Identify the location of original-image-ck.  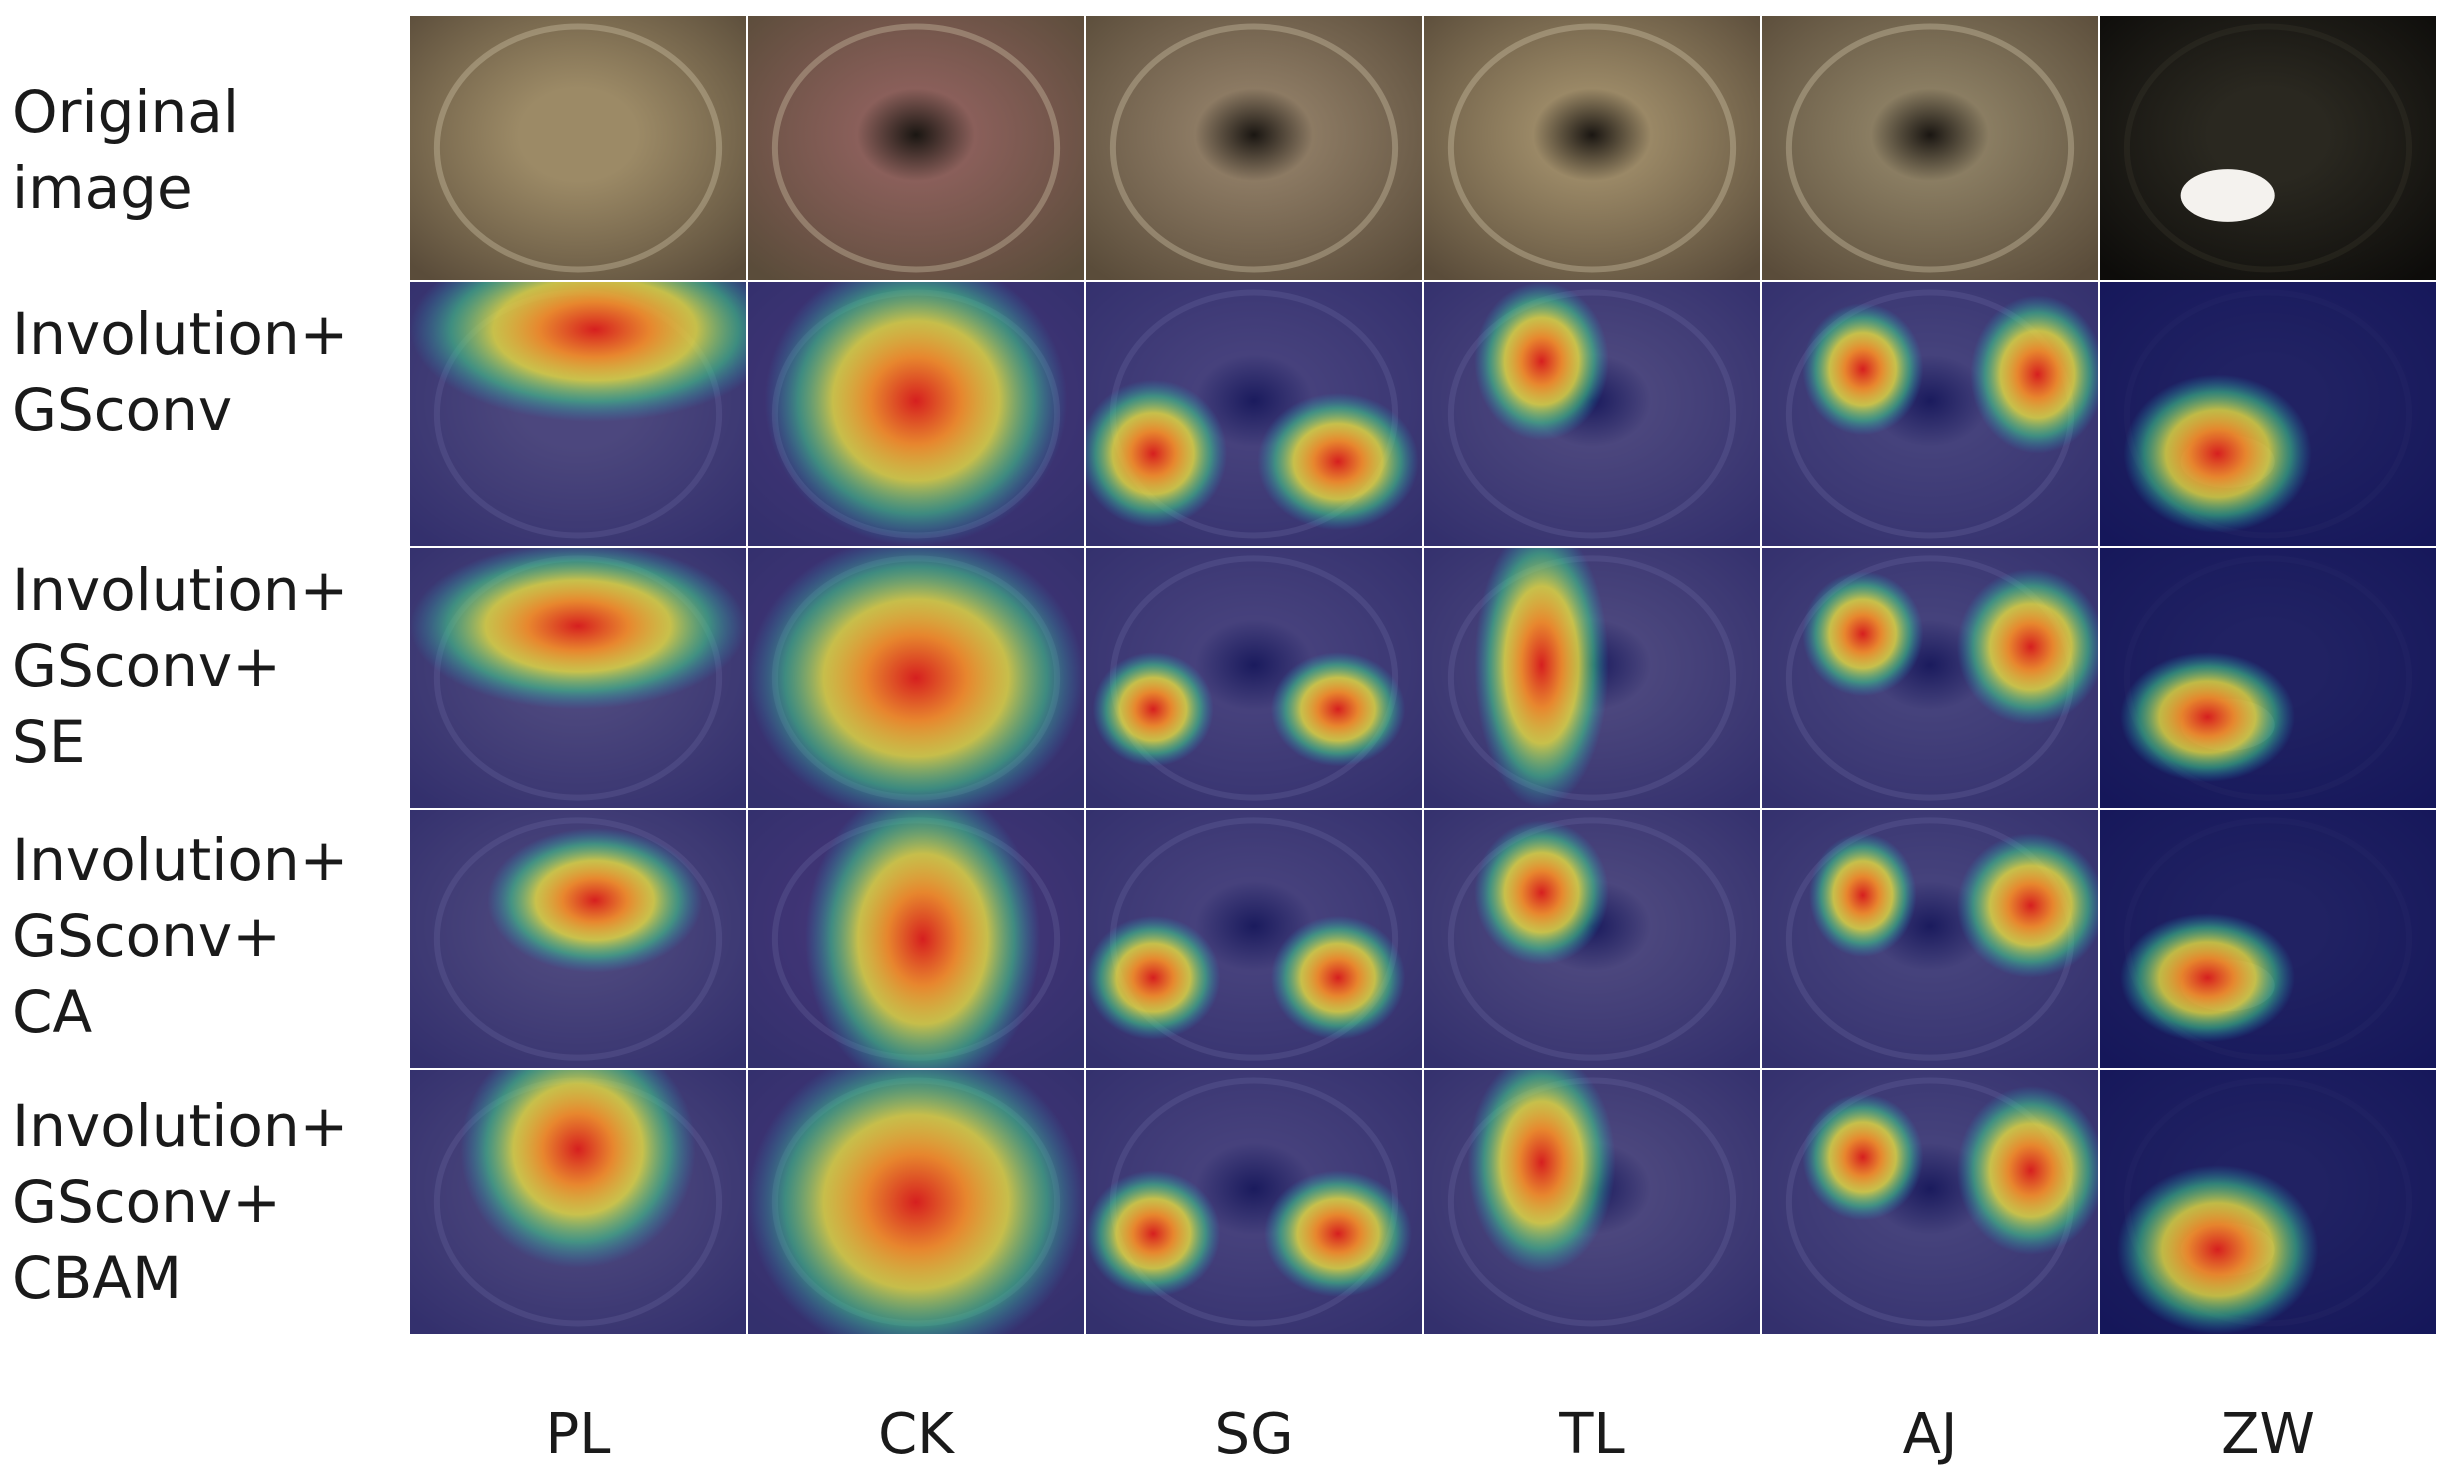
(916, 148).